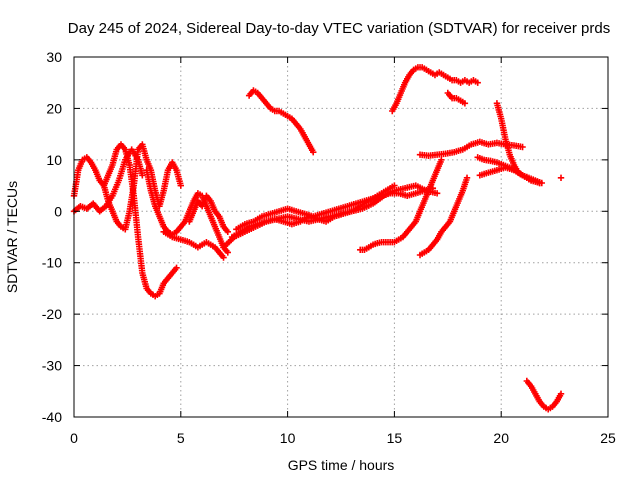  I want to click on y-tick-label: 20, so click(54, 108).